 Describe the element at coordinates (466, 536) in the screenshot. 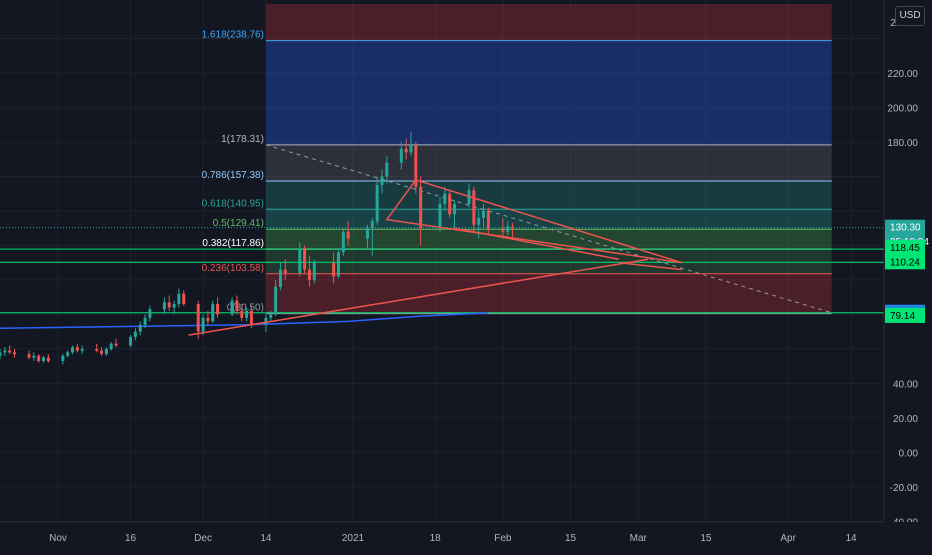

I see `time-axis-bg` at that location.